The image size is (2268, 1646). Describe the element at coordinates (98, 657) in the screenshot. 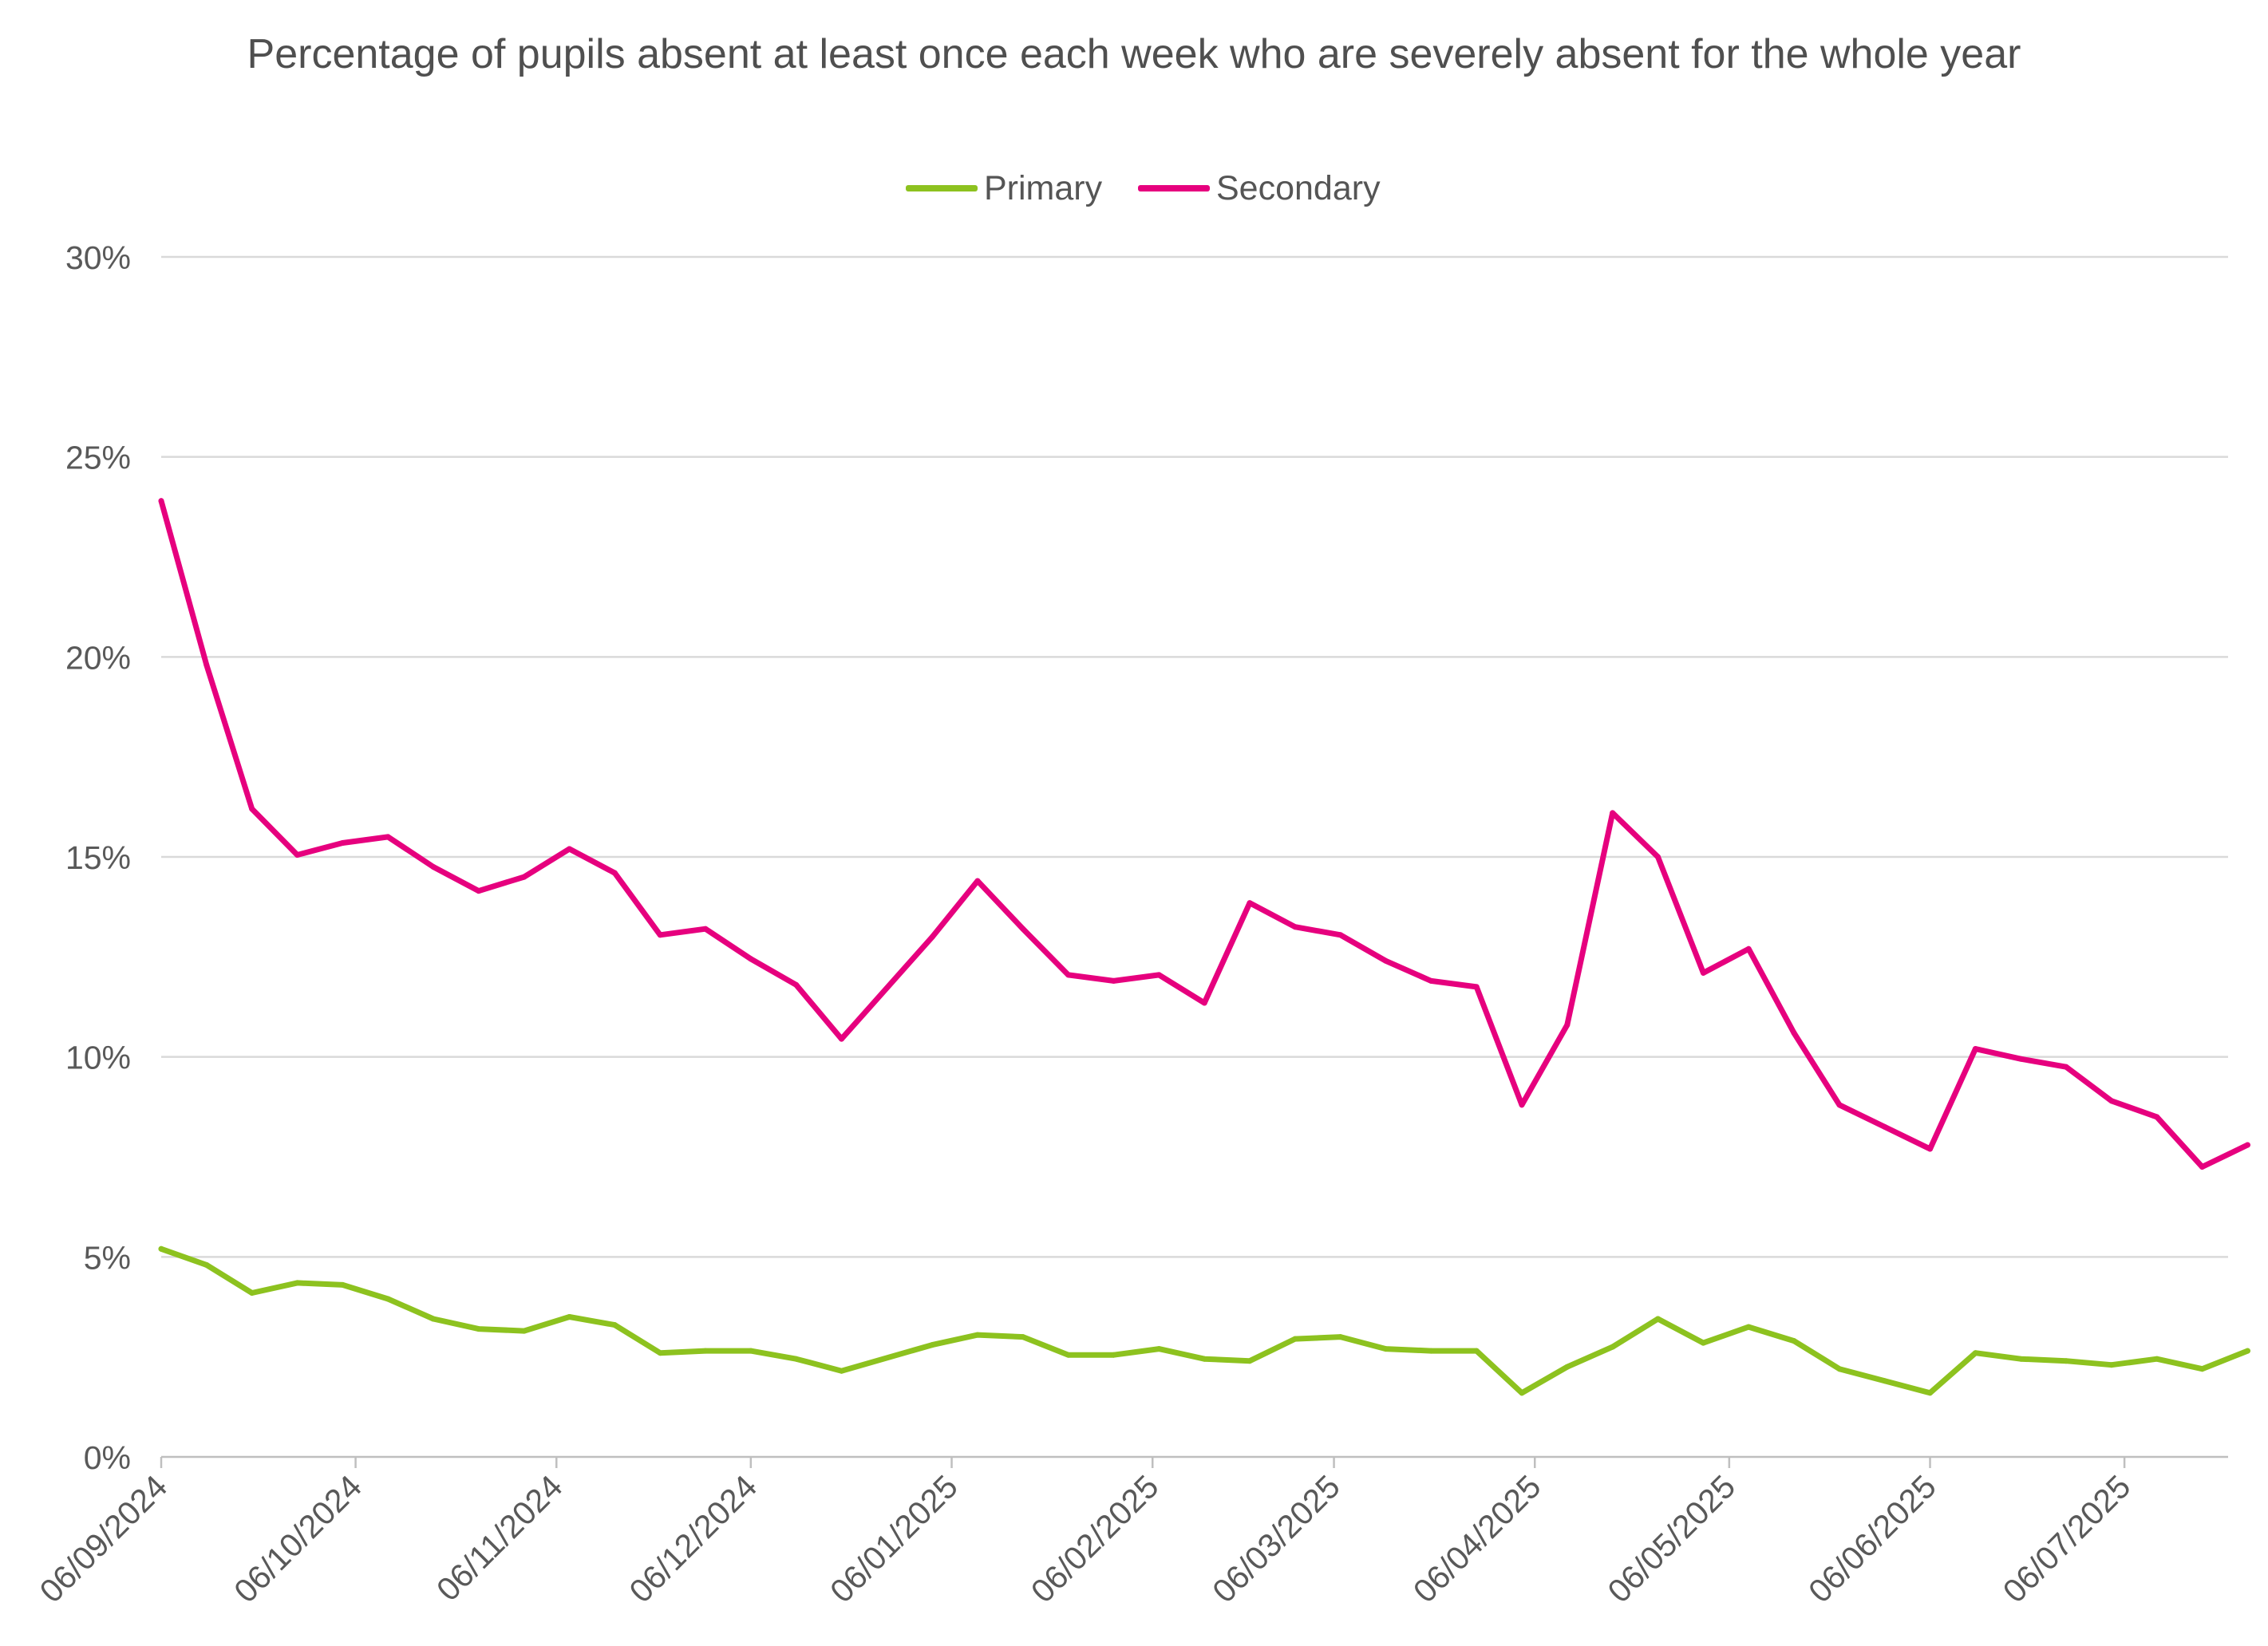

I see `y-tick-label: 20%` at that location.